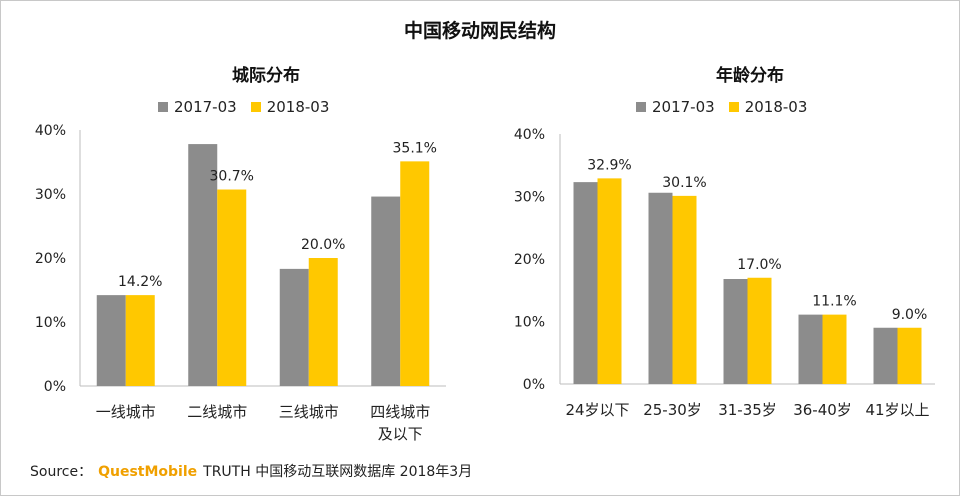 The width and height of the screenshot is (960, 496). I want to click on legend-city: 2017-03 2018-03, so click(250, 107).